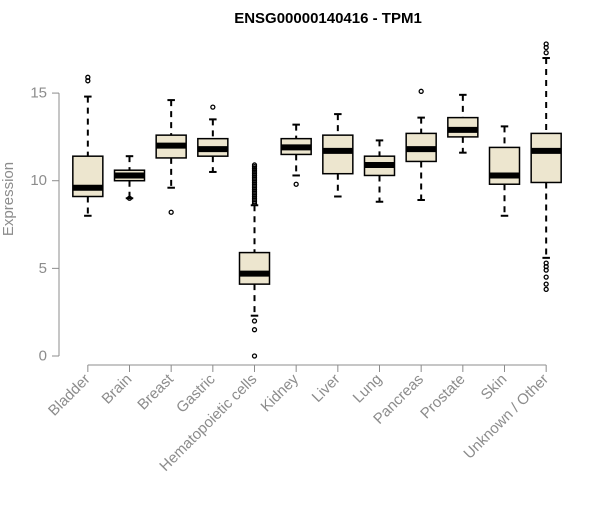  Describe the element at coordinates (326, 388) in the screenshot. I see `x-tick-label: Liver` at that location.